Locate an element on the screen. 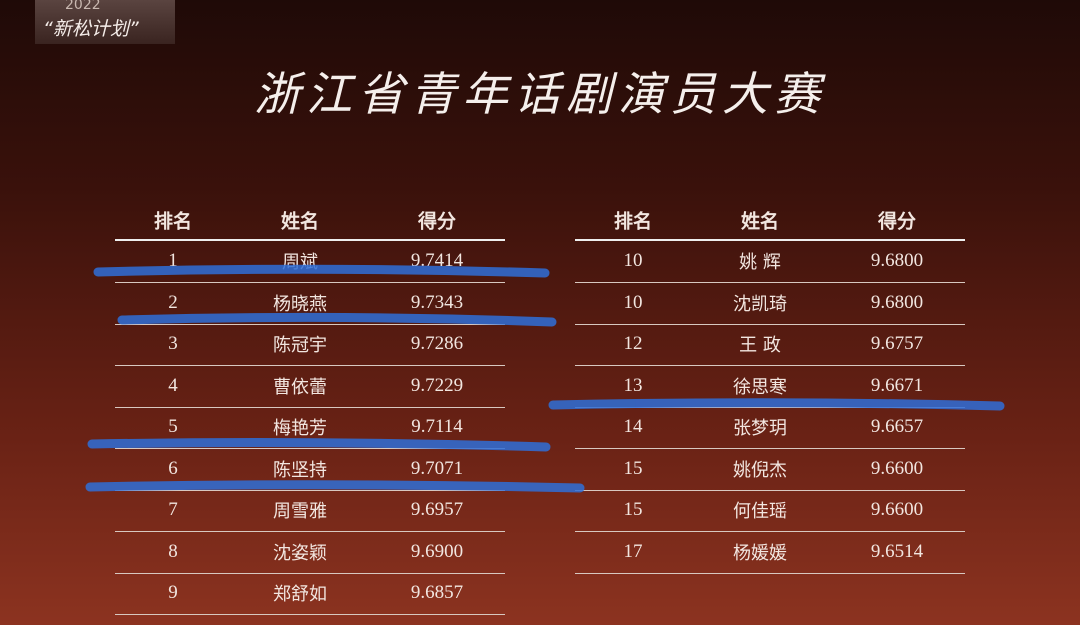 The height and width of the screenshot is (625, 1080). logo: 2022 “新松计划” is located at coordinates (105, 22).